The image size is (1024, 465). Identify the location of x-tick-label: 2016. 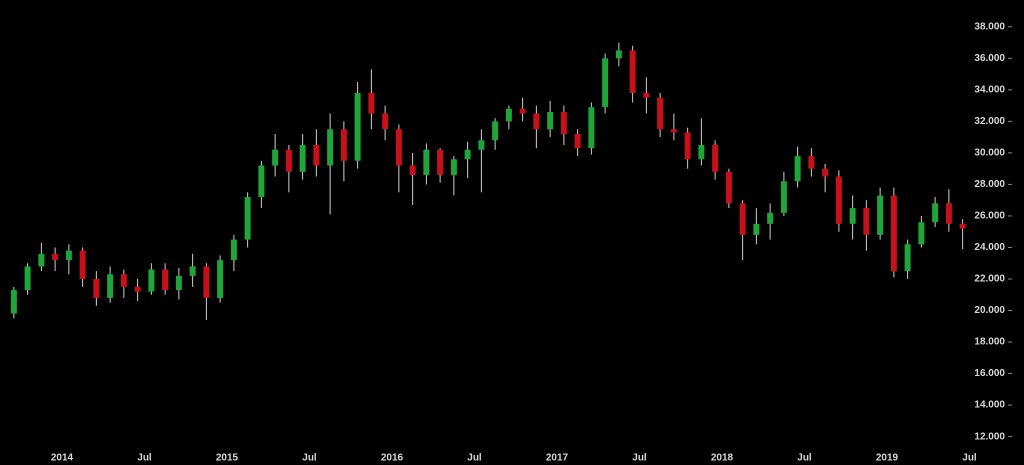
(392, 458).